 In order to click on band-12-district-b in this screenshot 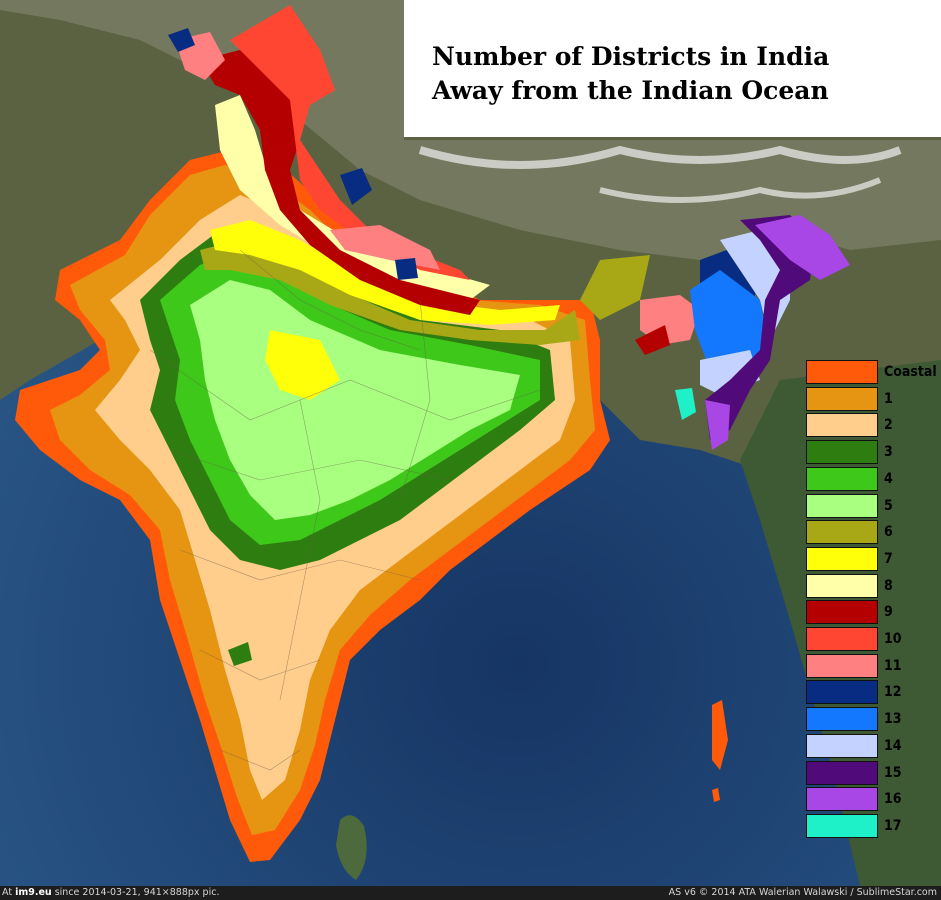, I will do `click(356, 186)`.